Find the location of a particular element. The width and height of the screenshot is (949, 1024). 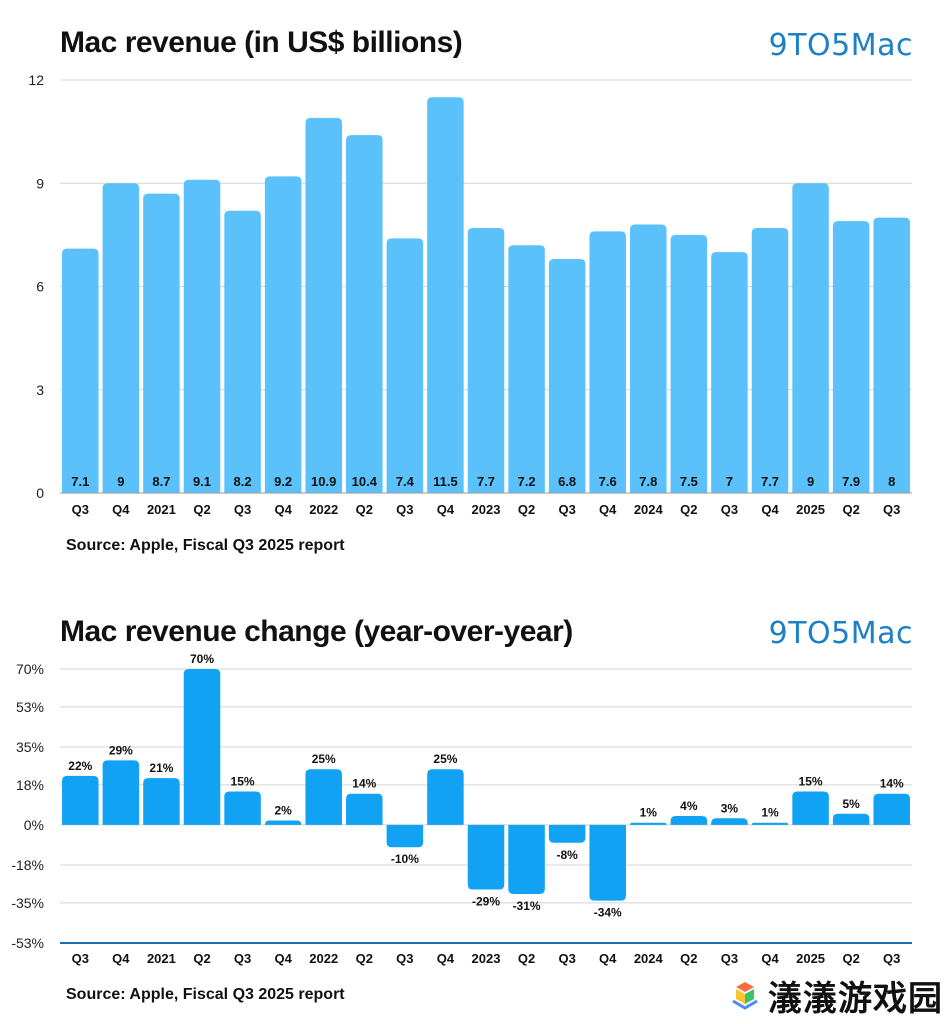

y-tick-label: 12 is located at coordinates (36, 80).